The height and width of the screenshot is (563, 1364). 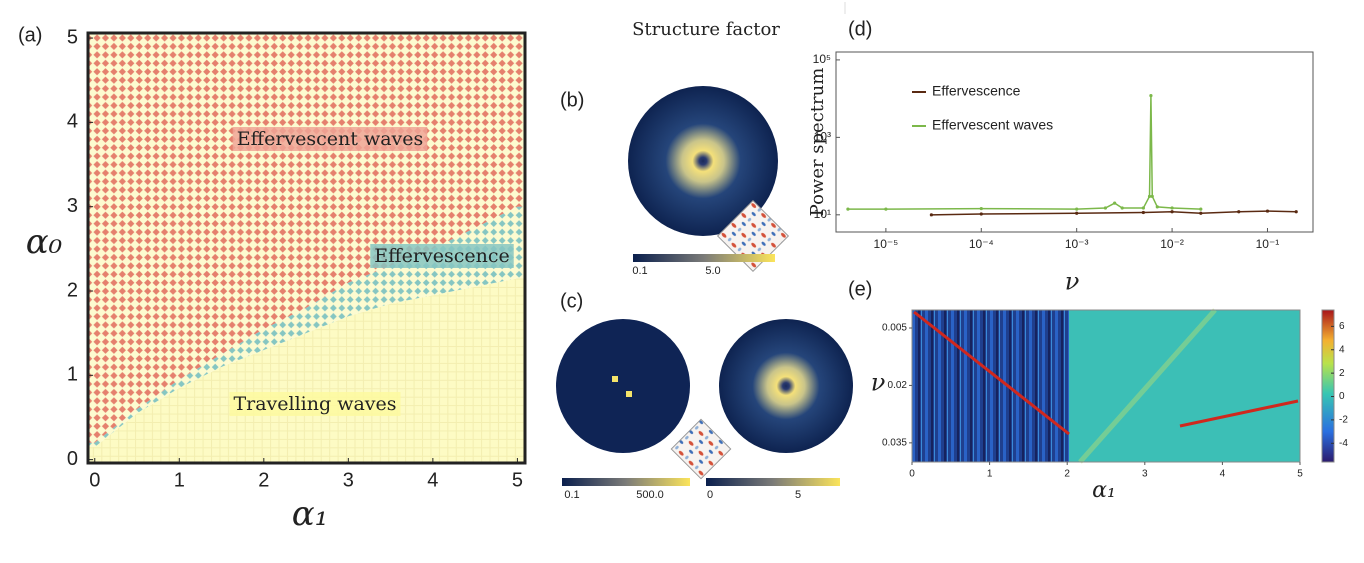 What do you see at coordinates (72, 206) in the screenshot?
I see `y-tick-label: 3` at bounding box center [72, 206].